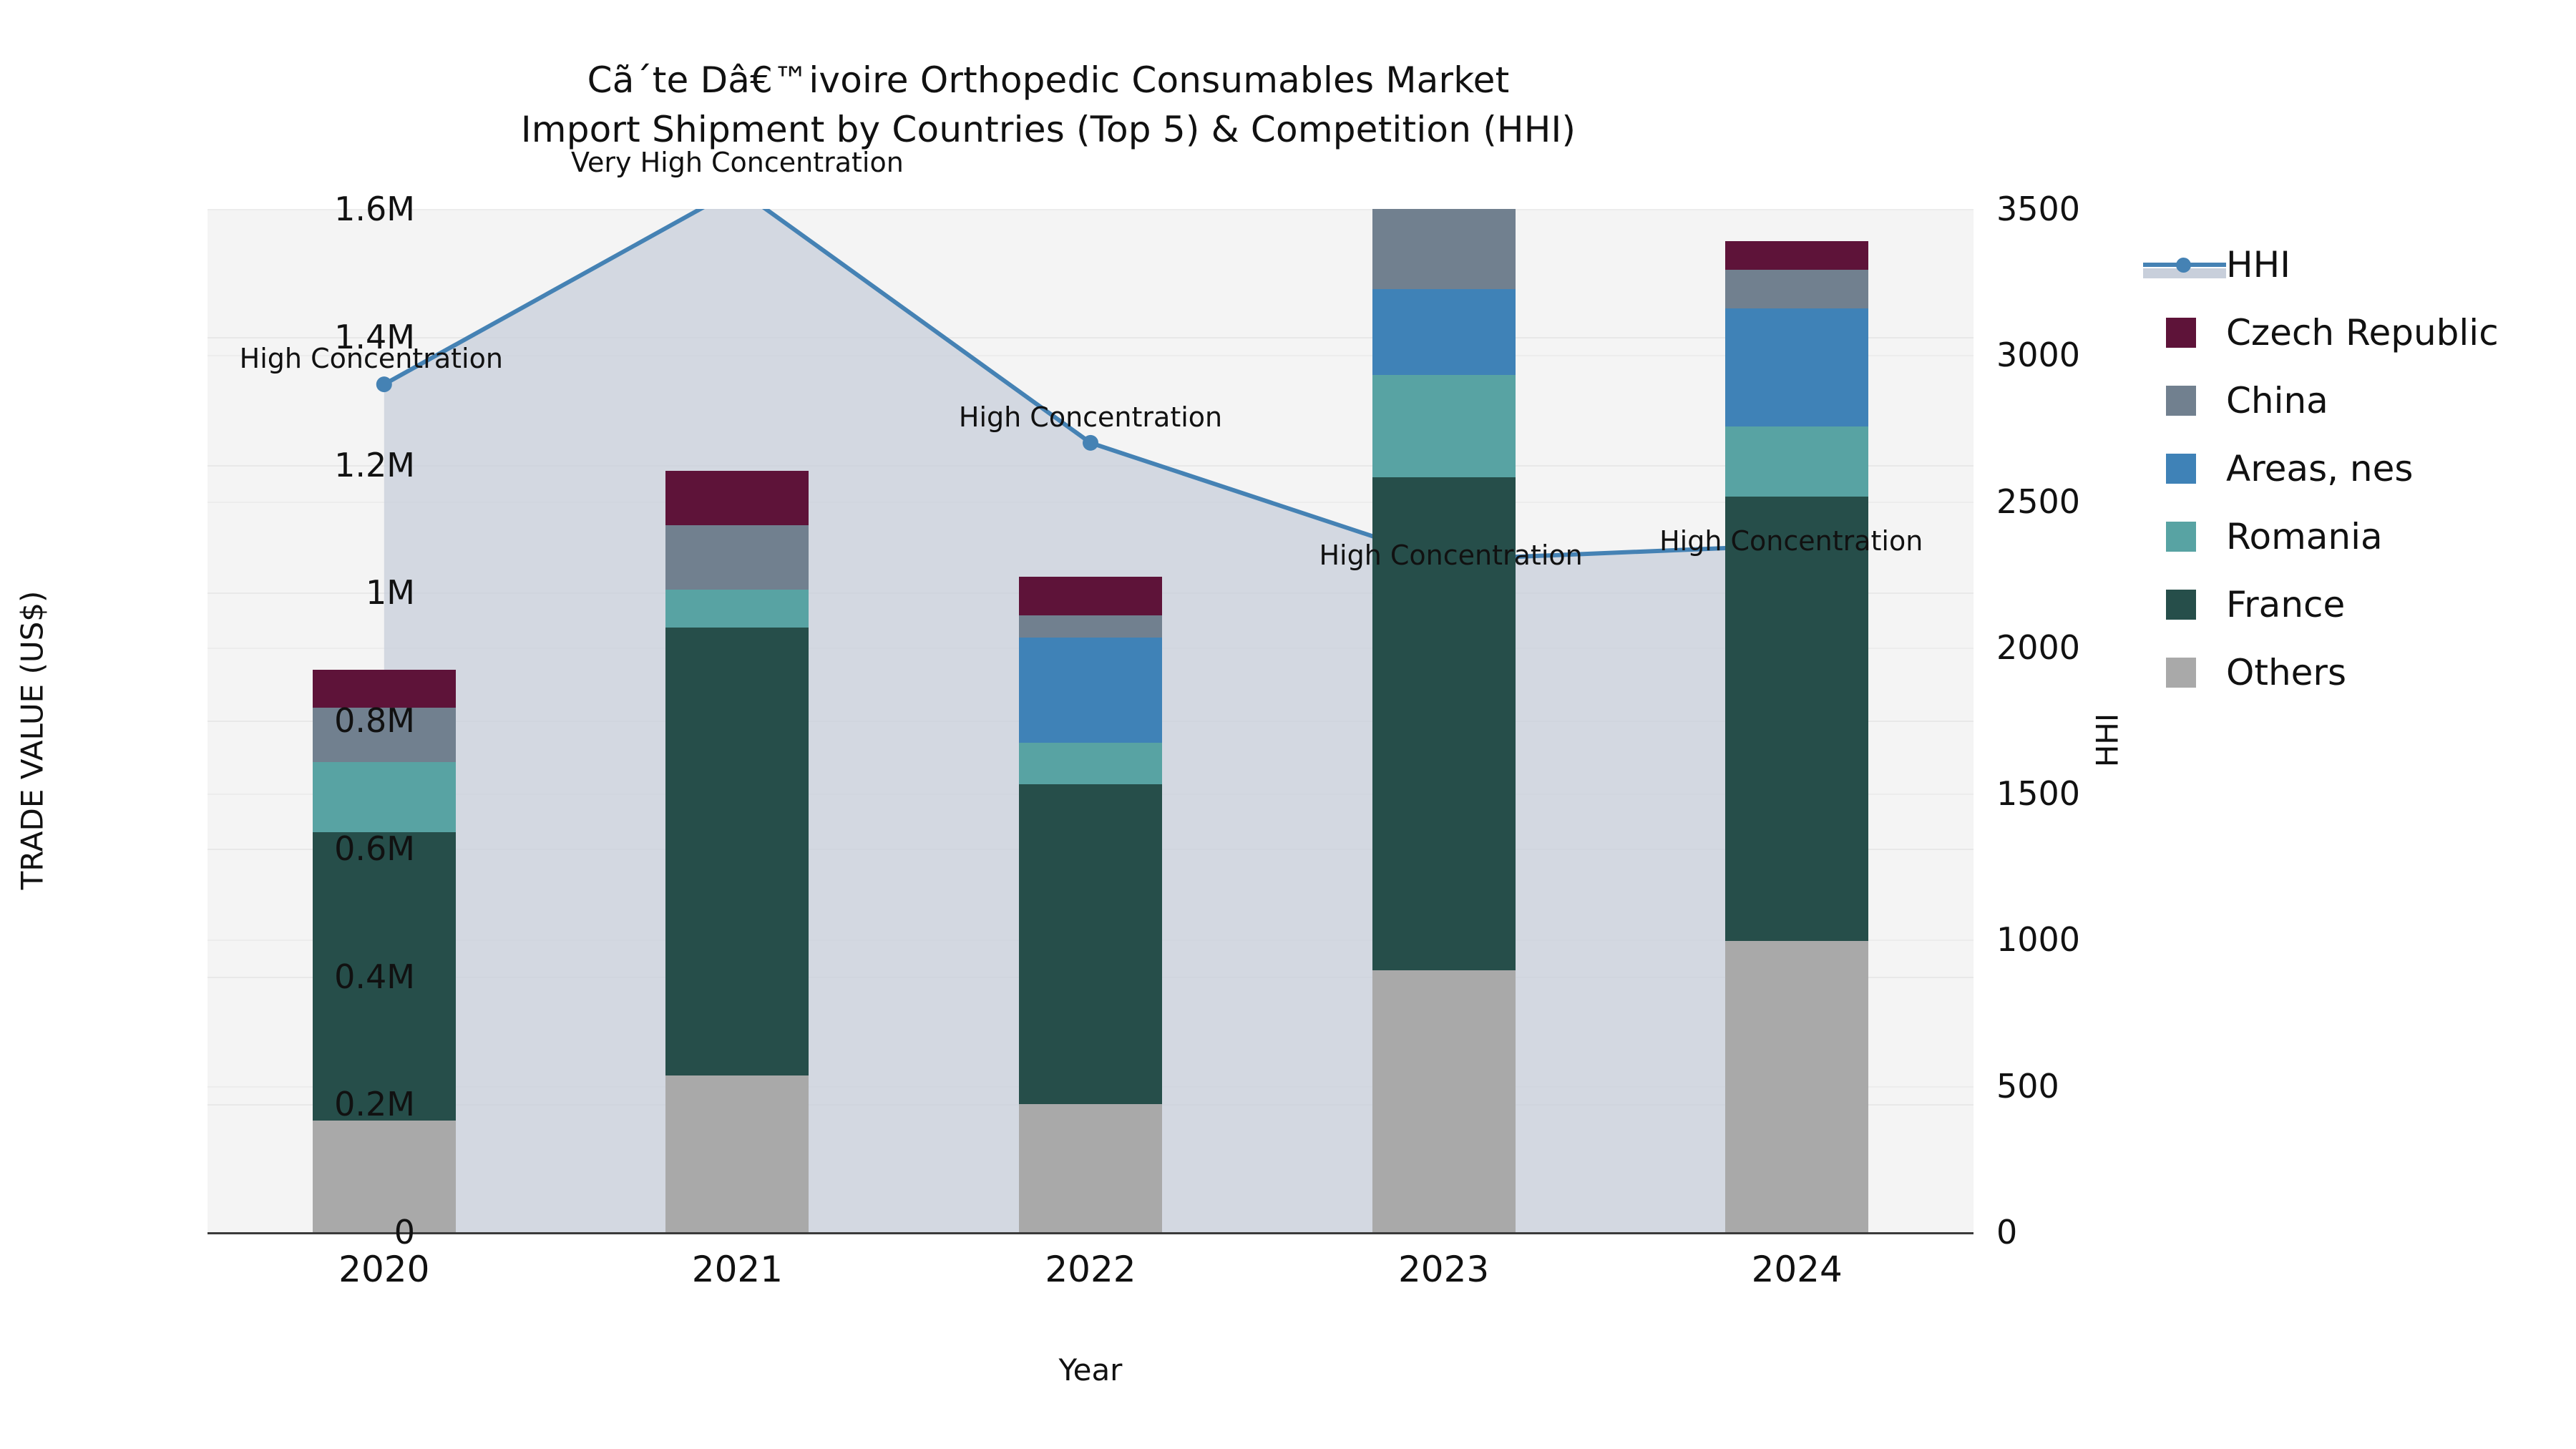 The width and height of the screenshot is (2576, 1449). What do you see at coordinates (2107, 740) in the screenshot?
I see `y-axis-right-title: HHI` at bounding box center [2107, 740].